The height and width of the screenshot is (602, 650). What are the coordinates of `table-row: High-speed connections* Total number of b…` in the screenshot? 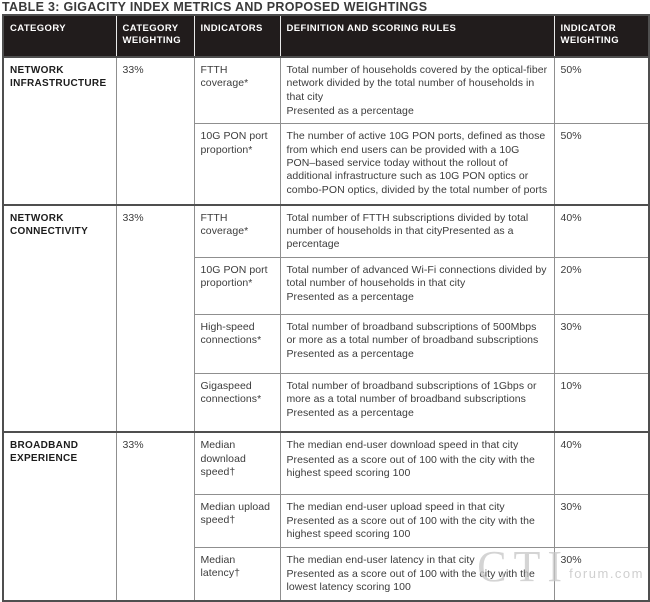 It's located at (326, 343).